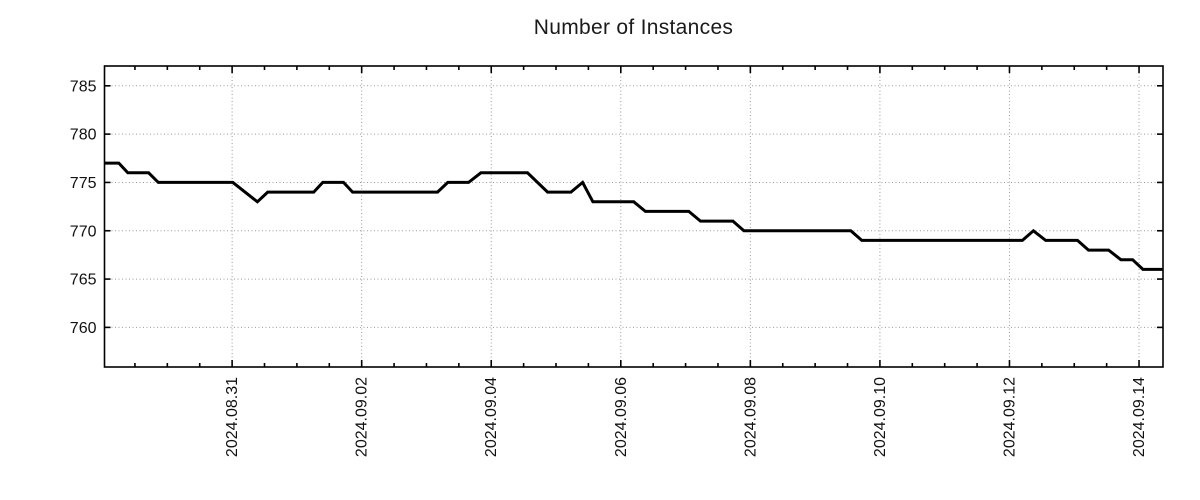 This screenshot has height=500, width=1200. Describe the element at coordinates (1139, 417) in the screenshot. I see `x-axis-tick-label: 2024.09.14` at that location.